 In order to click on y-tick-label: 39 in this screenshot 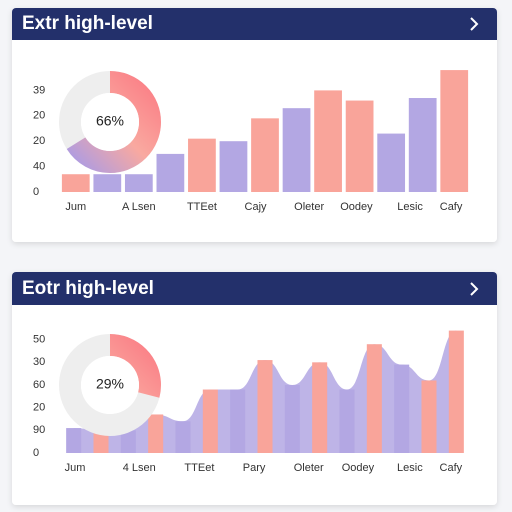, I will do `click(39, 90)`.